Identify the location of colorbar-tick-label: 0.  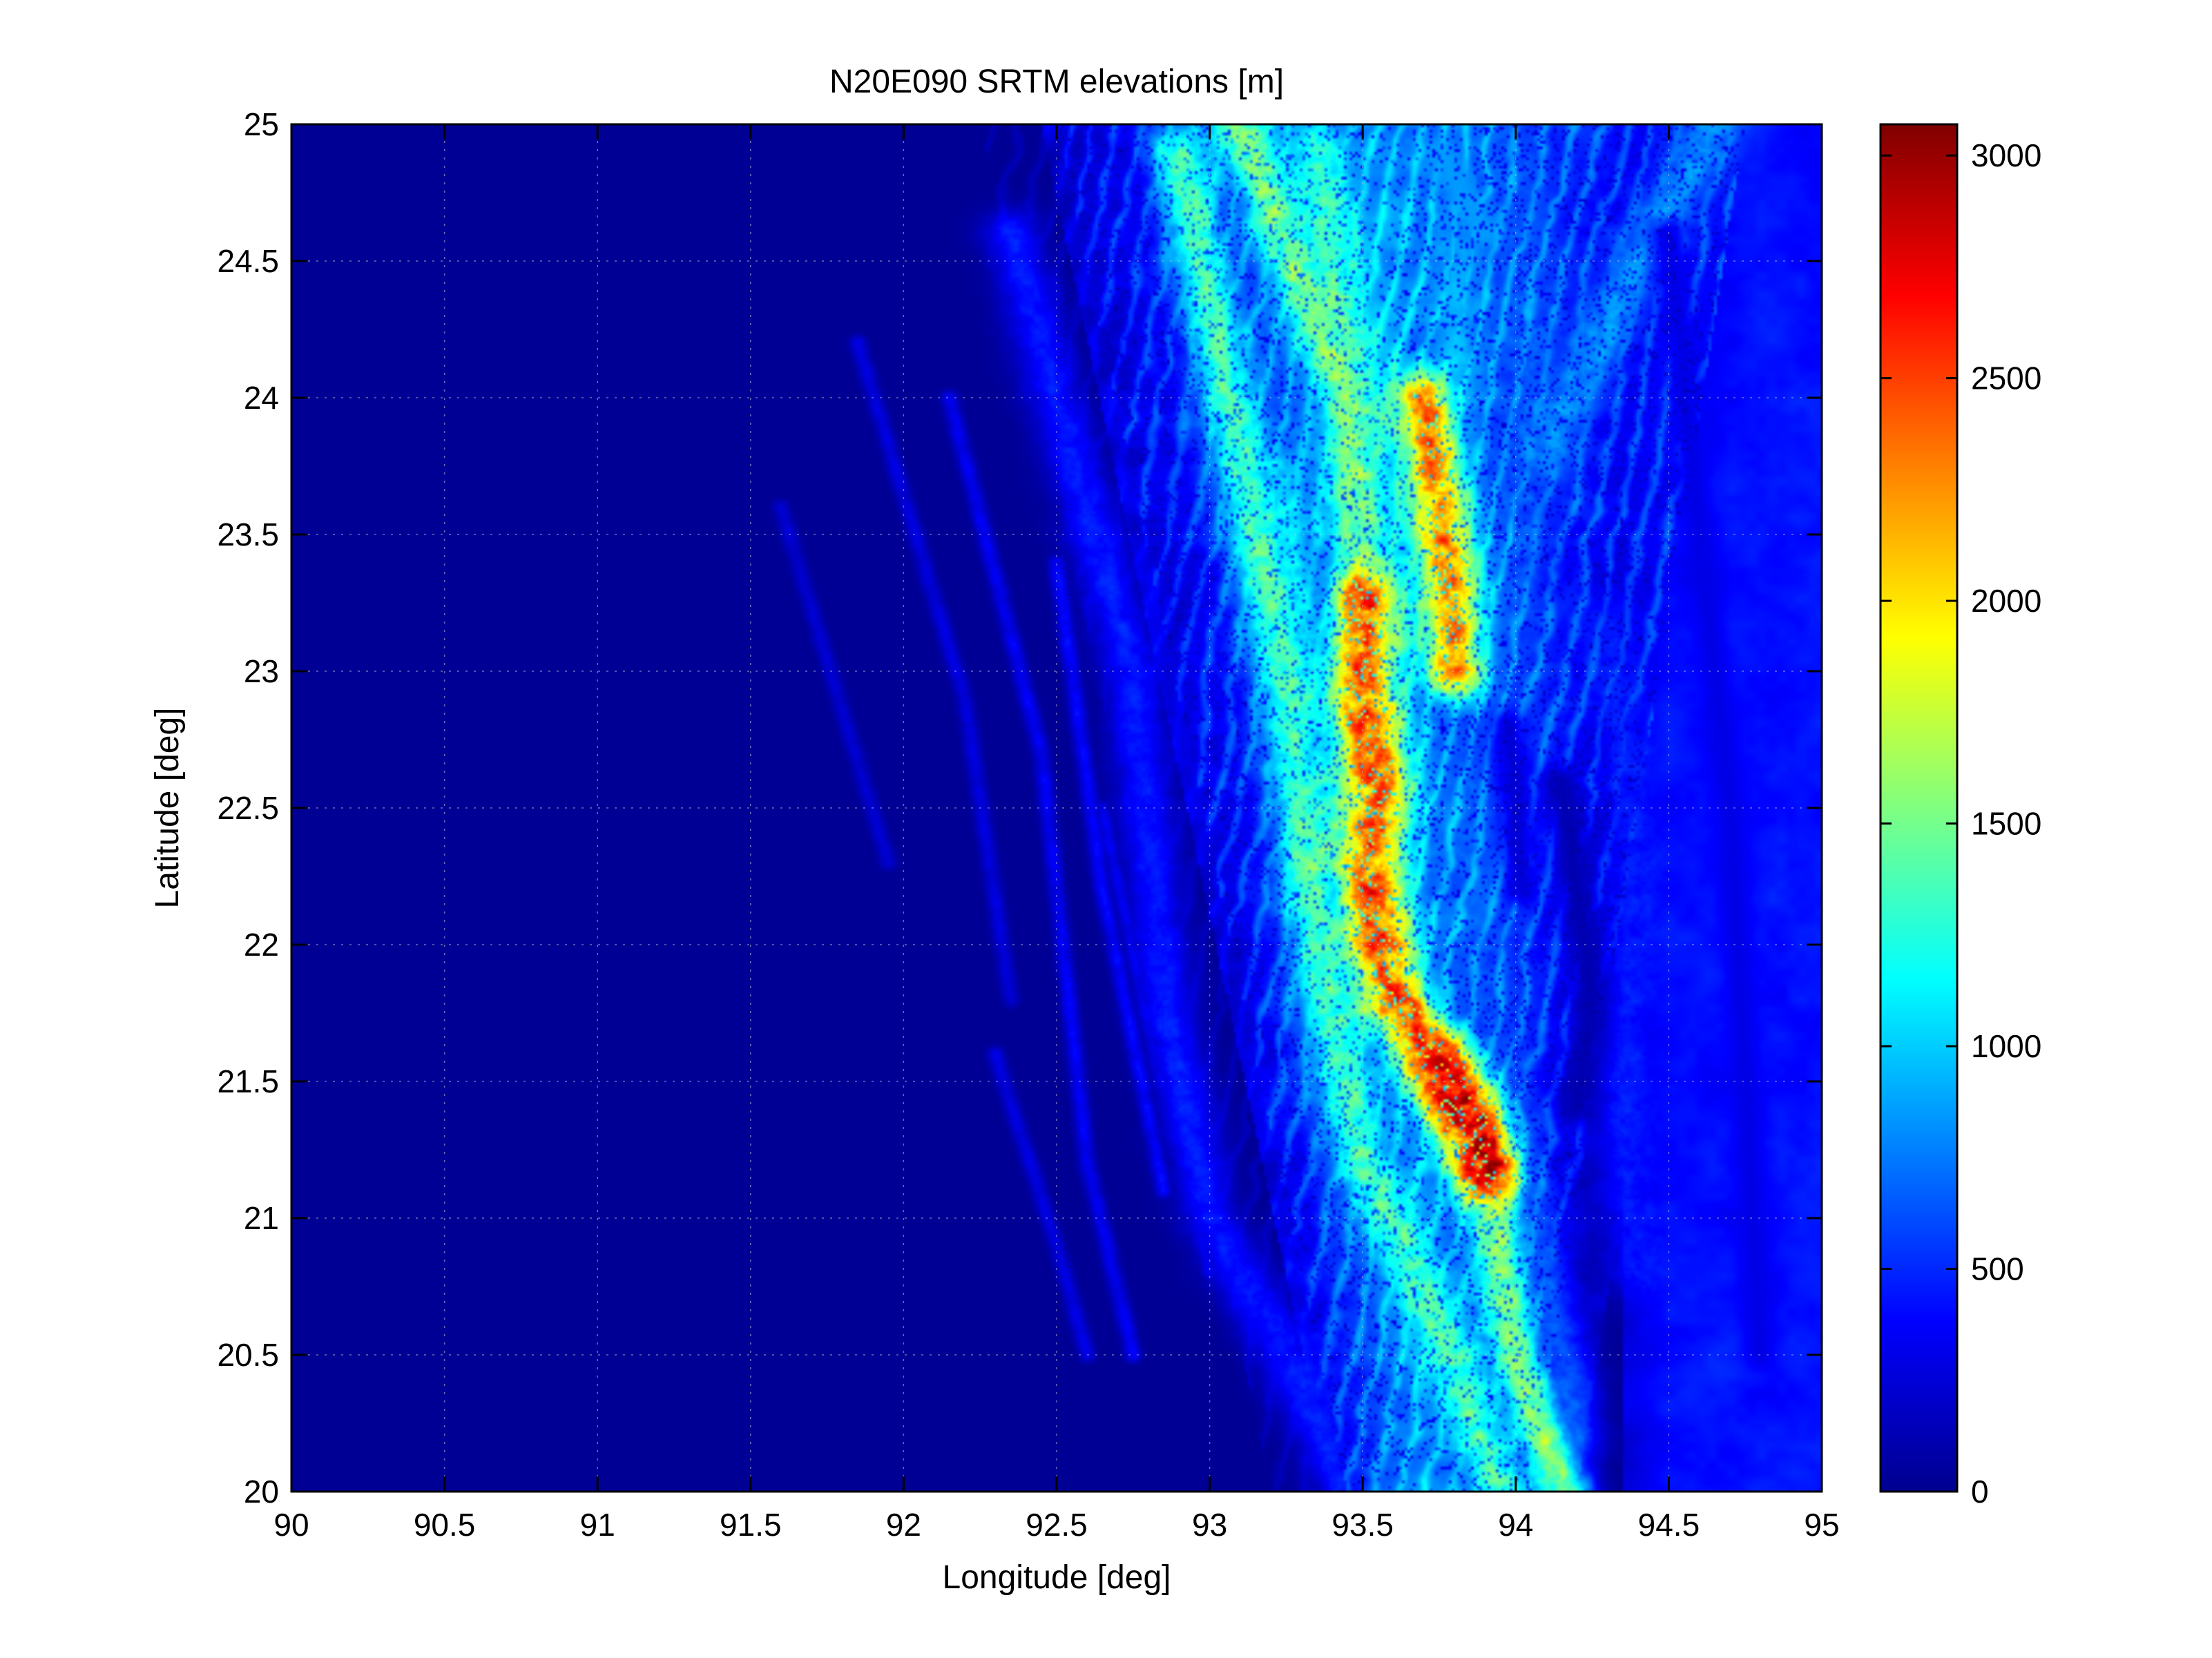
(1980, 1492).